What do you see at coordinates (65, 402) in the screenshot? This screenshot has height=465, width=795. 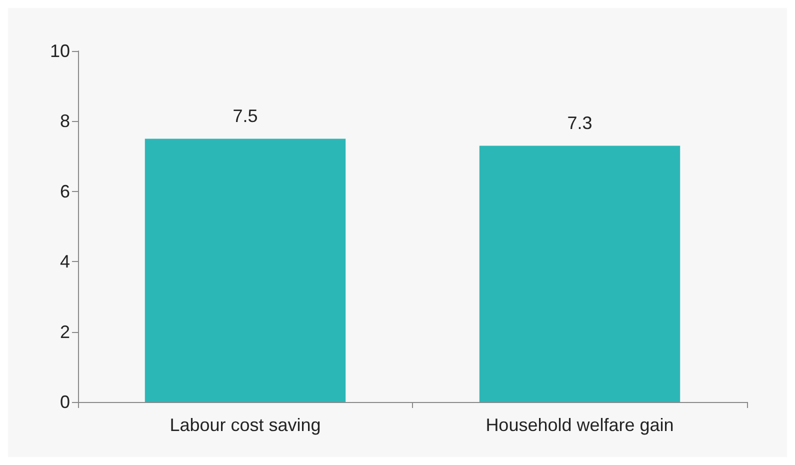 I see `y-tick-label: 0` at bounding box center [65, 402].